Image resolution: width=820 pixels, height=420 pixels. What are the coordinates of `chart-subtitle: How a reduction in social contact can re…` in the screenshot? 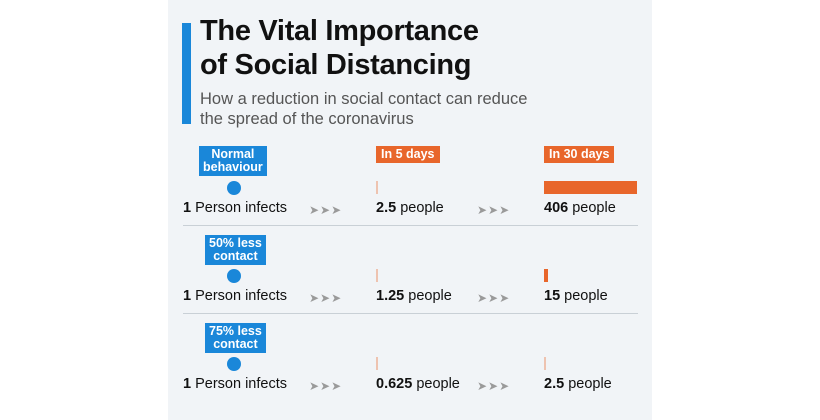 It's located at (363, 109).